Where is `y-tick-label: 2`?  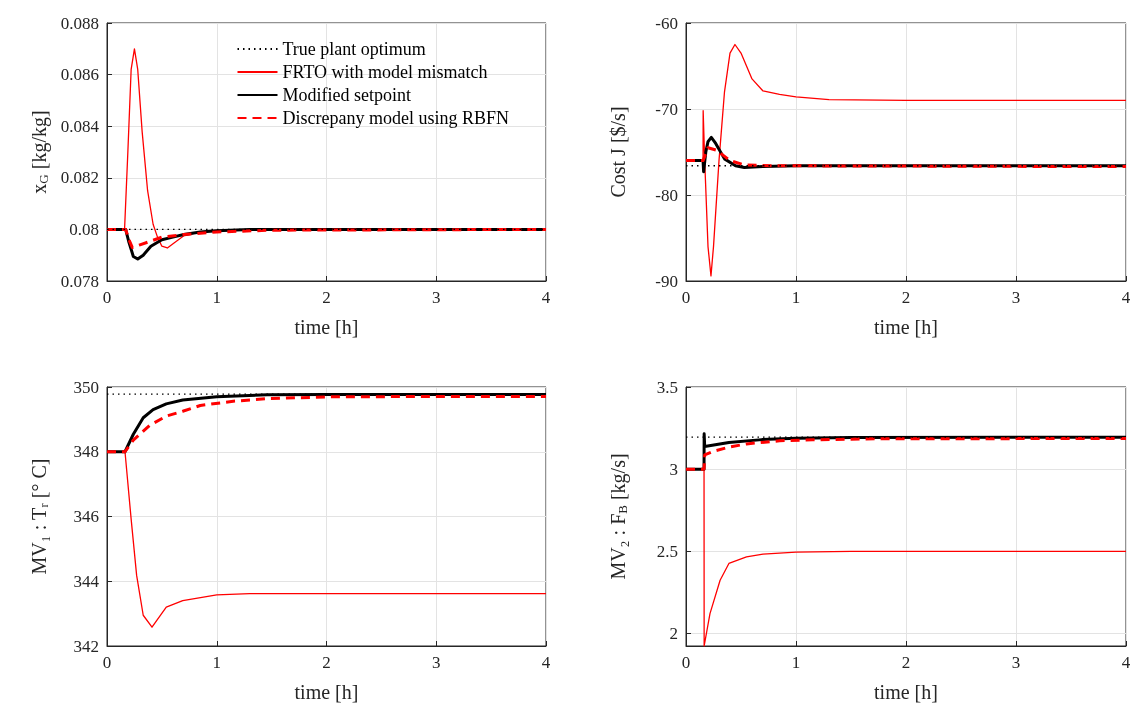
y-tick-label: 2 is located at coordinates (673, 634).